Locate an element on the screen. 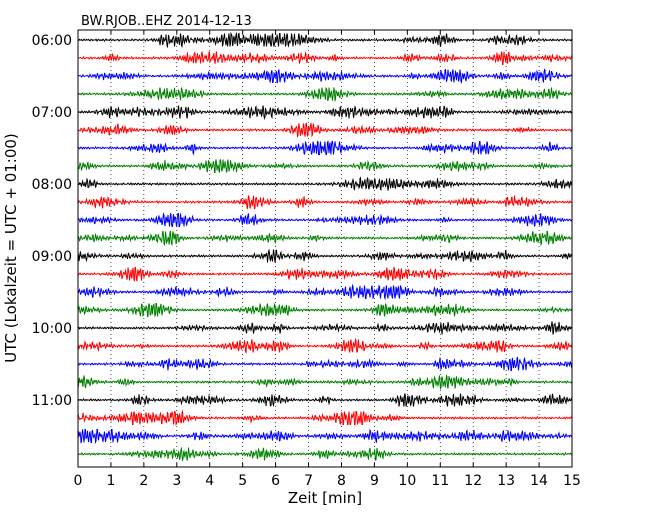  x-tick-label: 1 is located at coordinates (110, 481).